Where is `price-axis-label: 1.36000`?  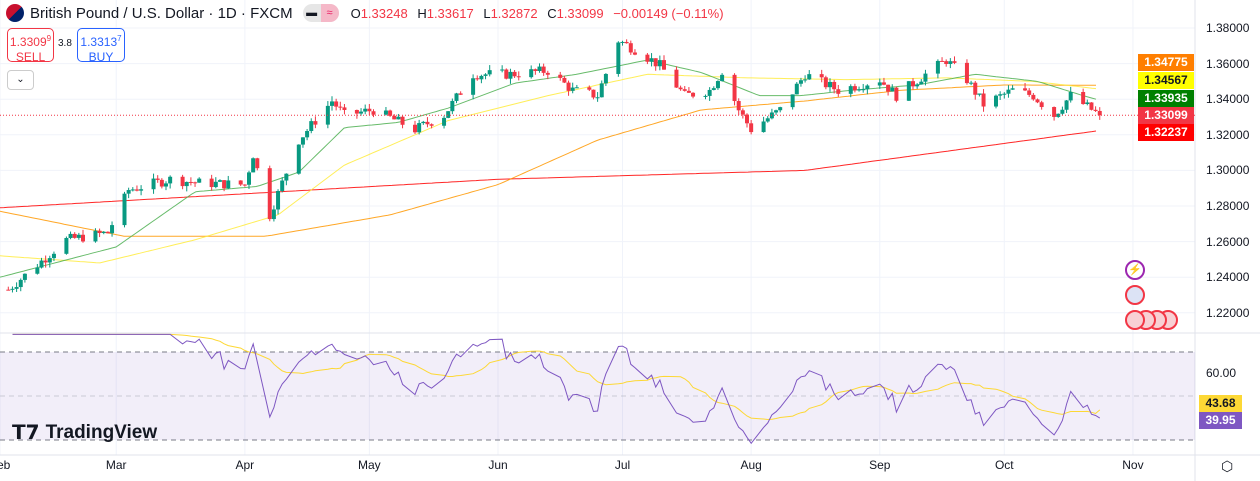
price-axis-label: 1.36000 is located at coordinates (1228, 63).